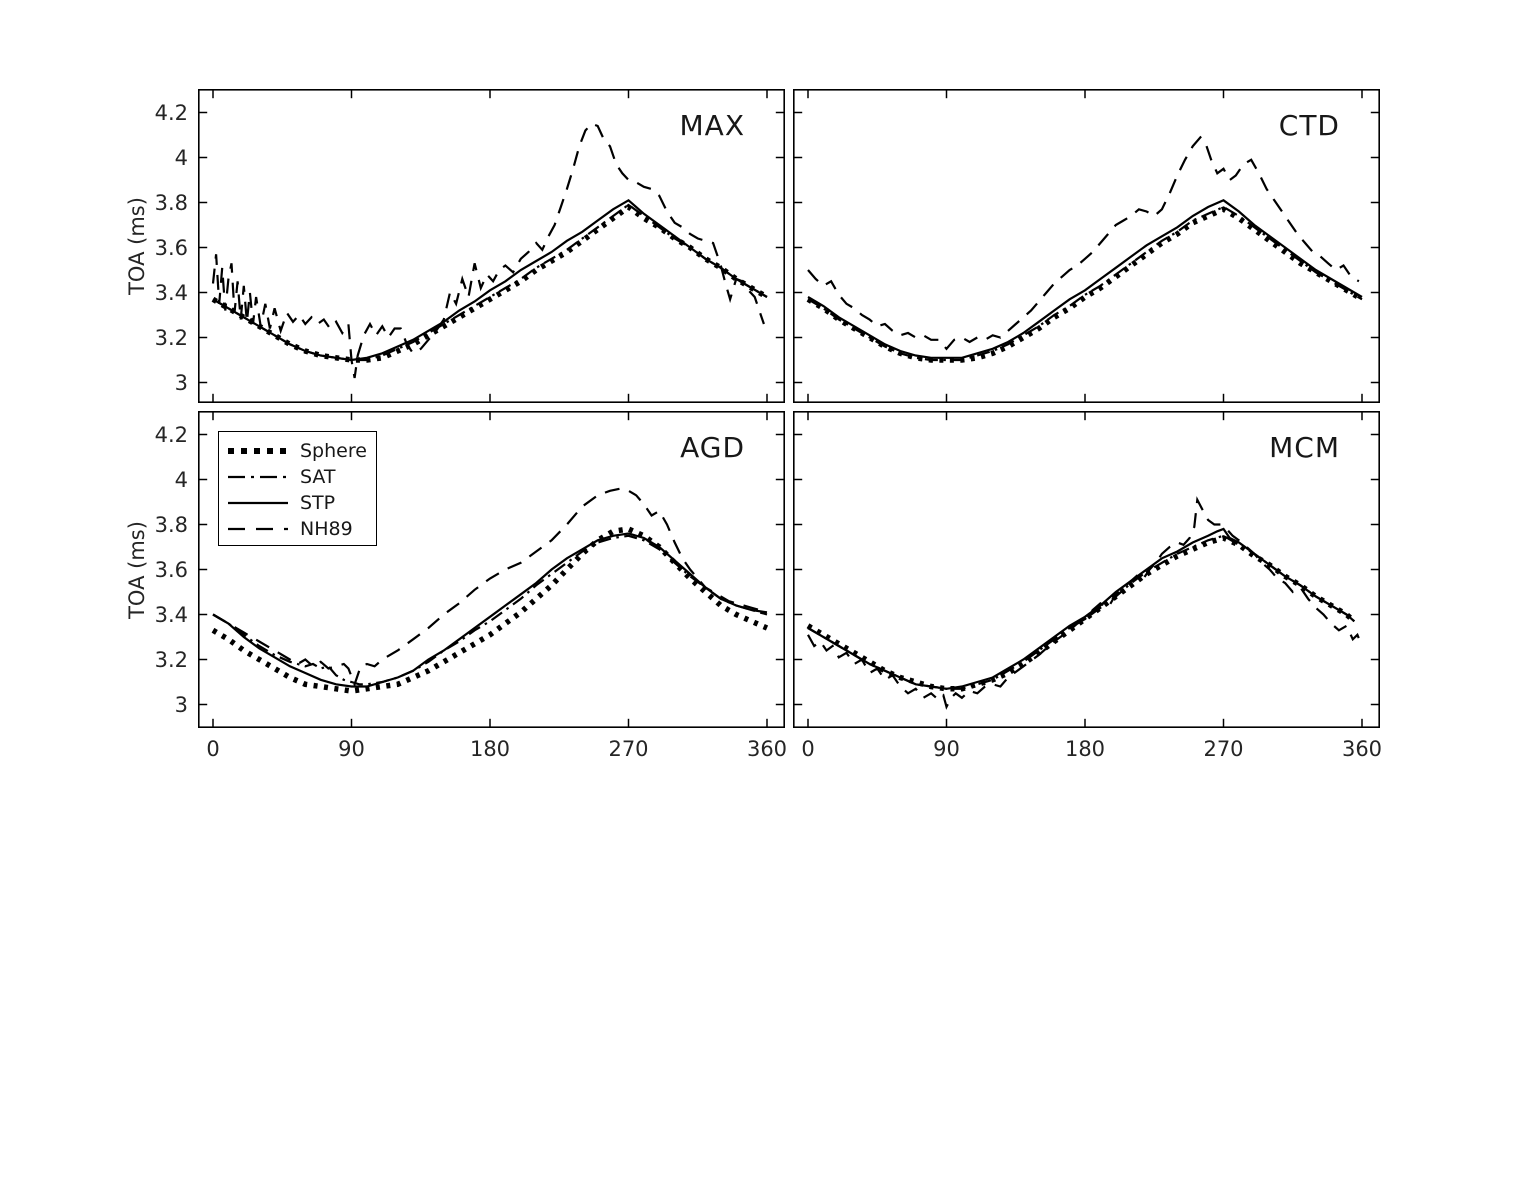 This screenshot has height=1202, width=1525. I want to click on panel-ctd, so click(1087, 246).